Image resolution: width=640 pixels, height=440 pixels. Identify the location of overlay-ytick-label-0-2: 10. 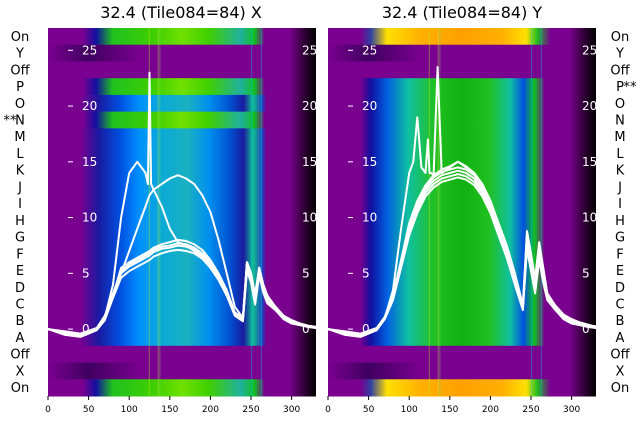
(89, 218).